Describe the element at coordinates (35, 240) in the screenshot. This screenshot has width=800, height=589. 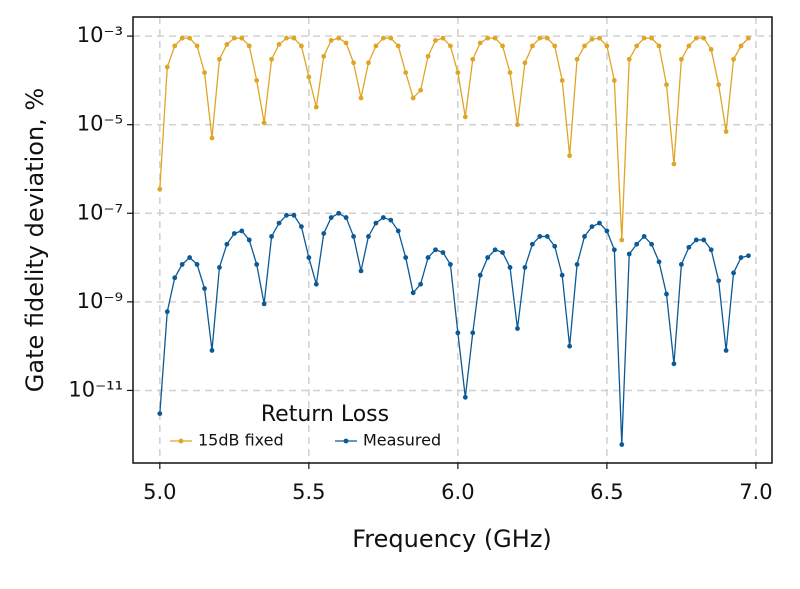
I see `y-axis-label: Gate fidelity deviation, %` at that location.